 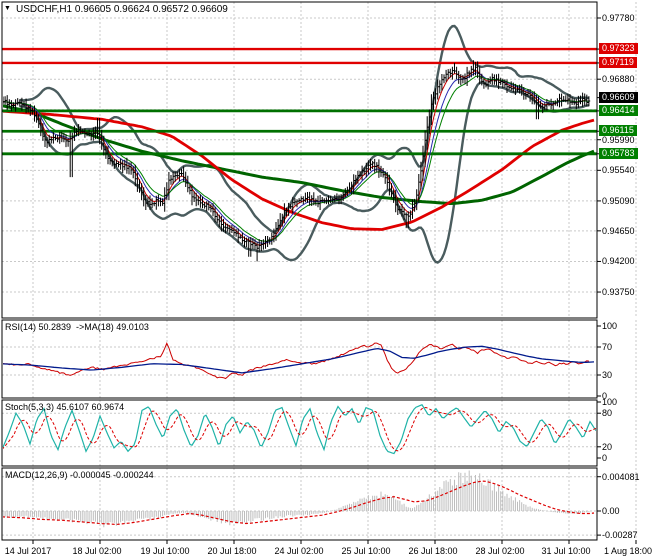 I want to click on stoch-axis-label: 100, so click(x=610, y=402).